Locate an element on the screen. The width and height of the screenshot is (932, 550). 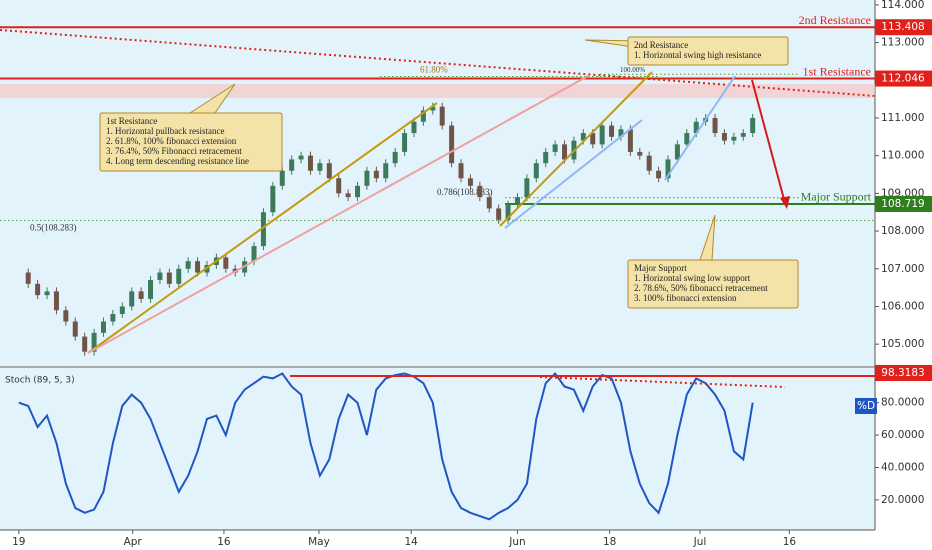
x-tick-label: 18 is located at coordinates (609, 542).